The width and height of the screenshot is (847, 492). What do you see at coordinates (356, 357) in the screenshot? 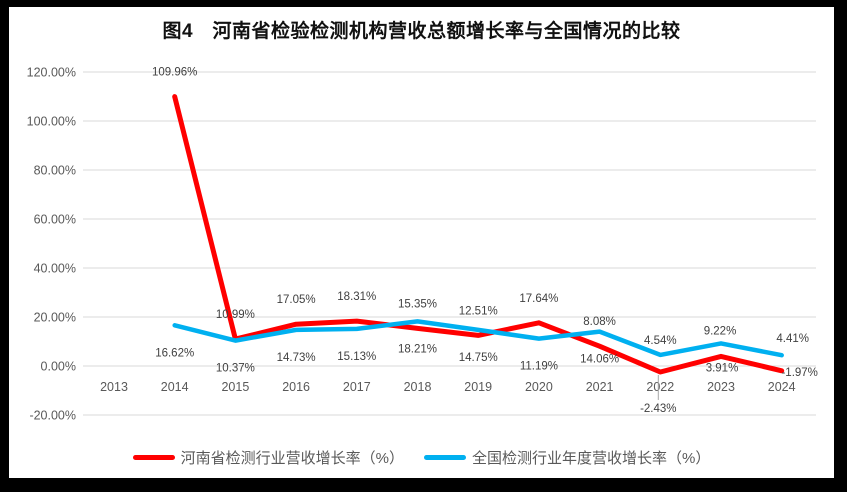
I see `data-label-national: 15.13%` at bounding box center [356, 357].